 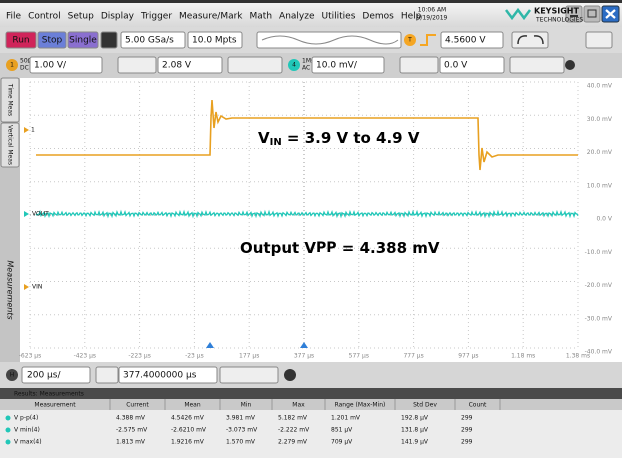 I want to click on y-axis-label: 30.0 mV, so click(x=600, y=119).